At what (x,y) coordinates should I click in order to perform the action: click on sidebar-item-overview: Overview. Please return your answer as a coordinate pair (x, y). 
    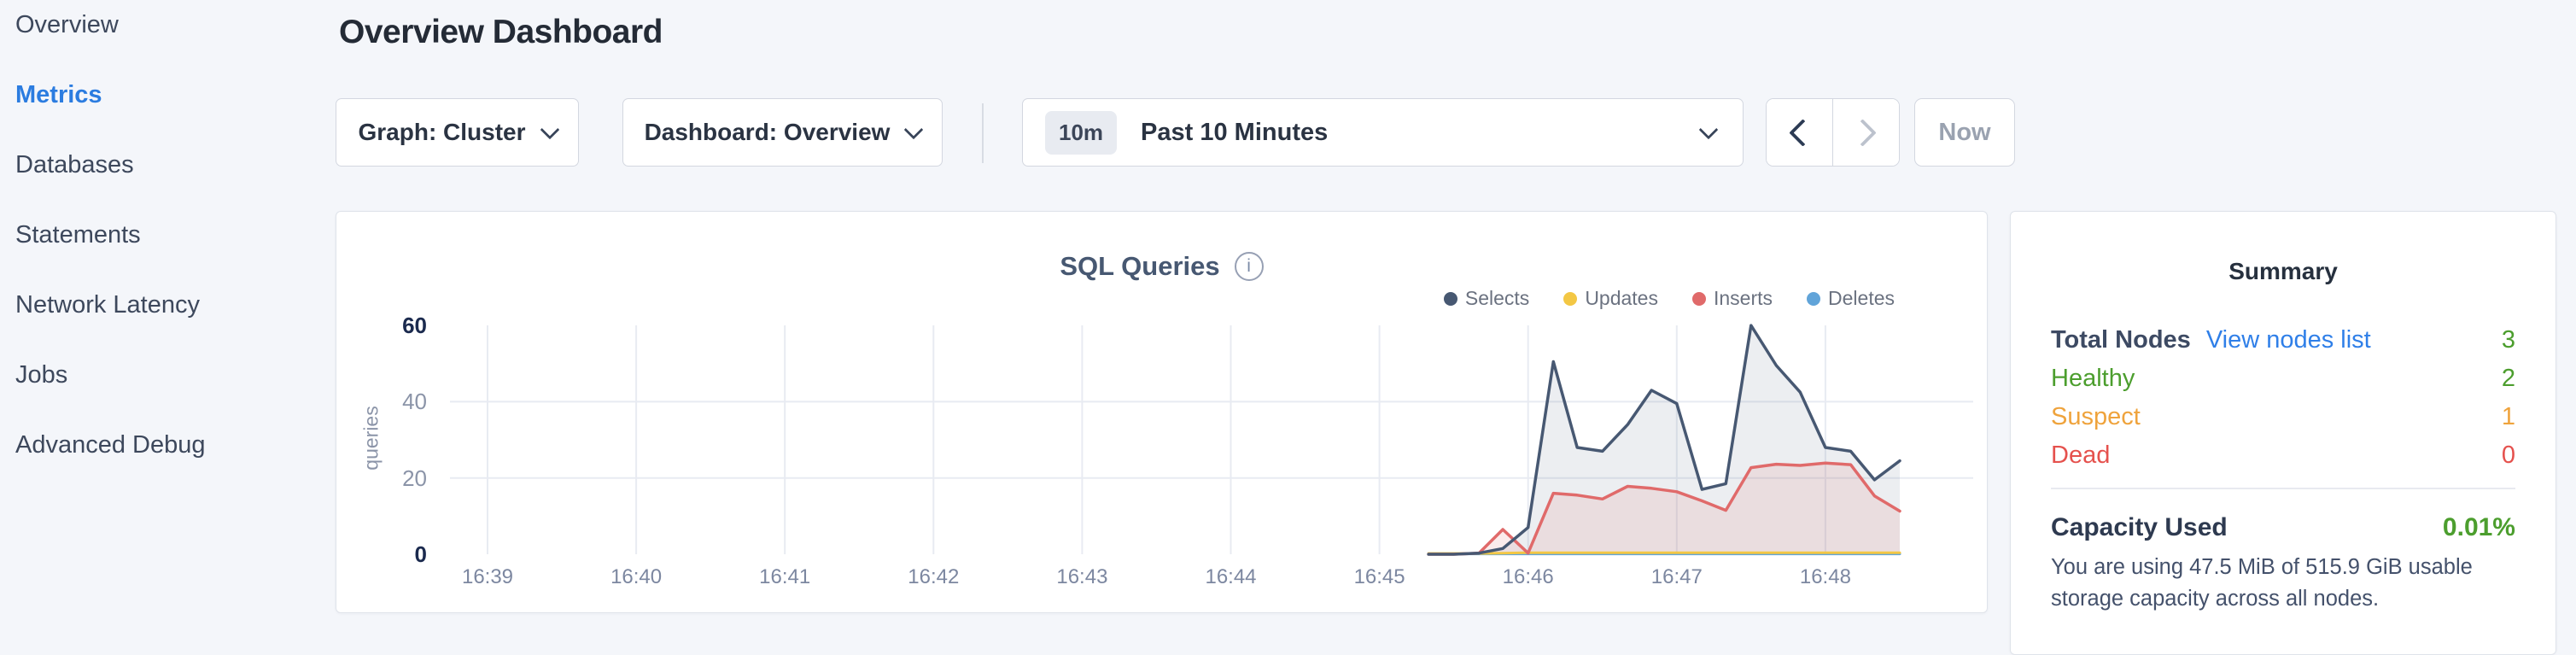
    Looking at the image, I should click on (67, 24).